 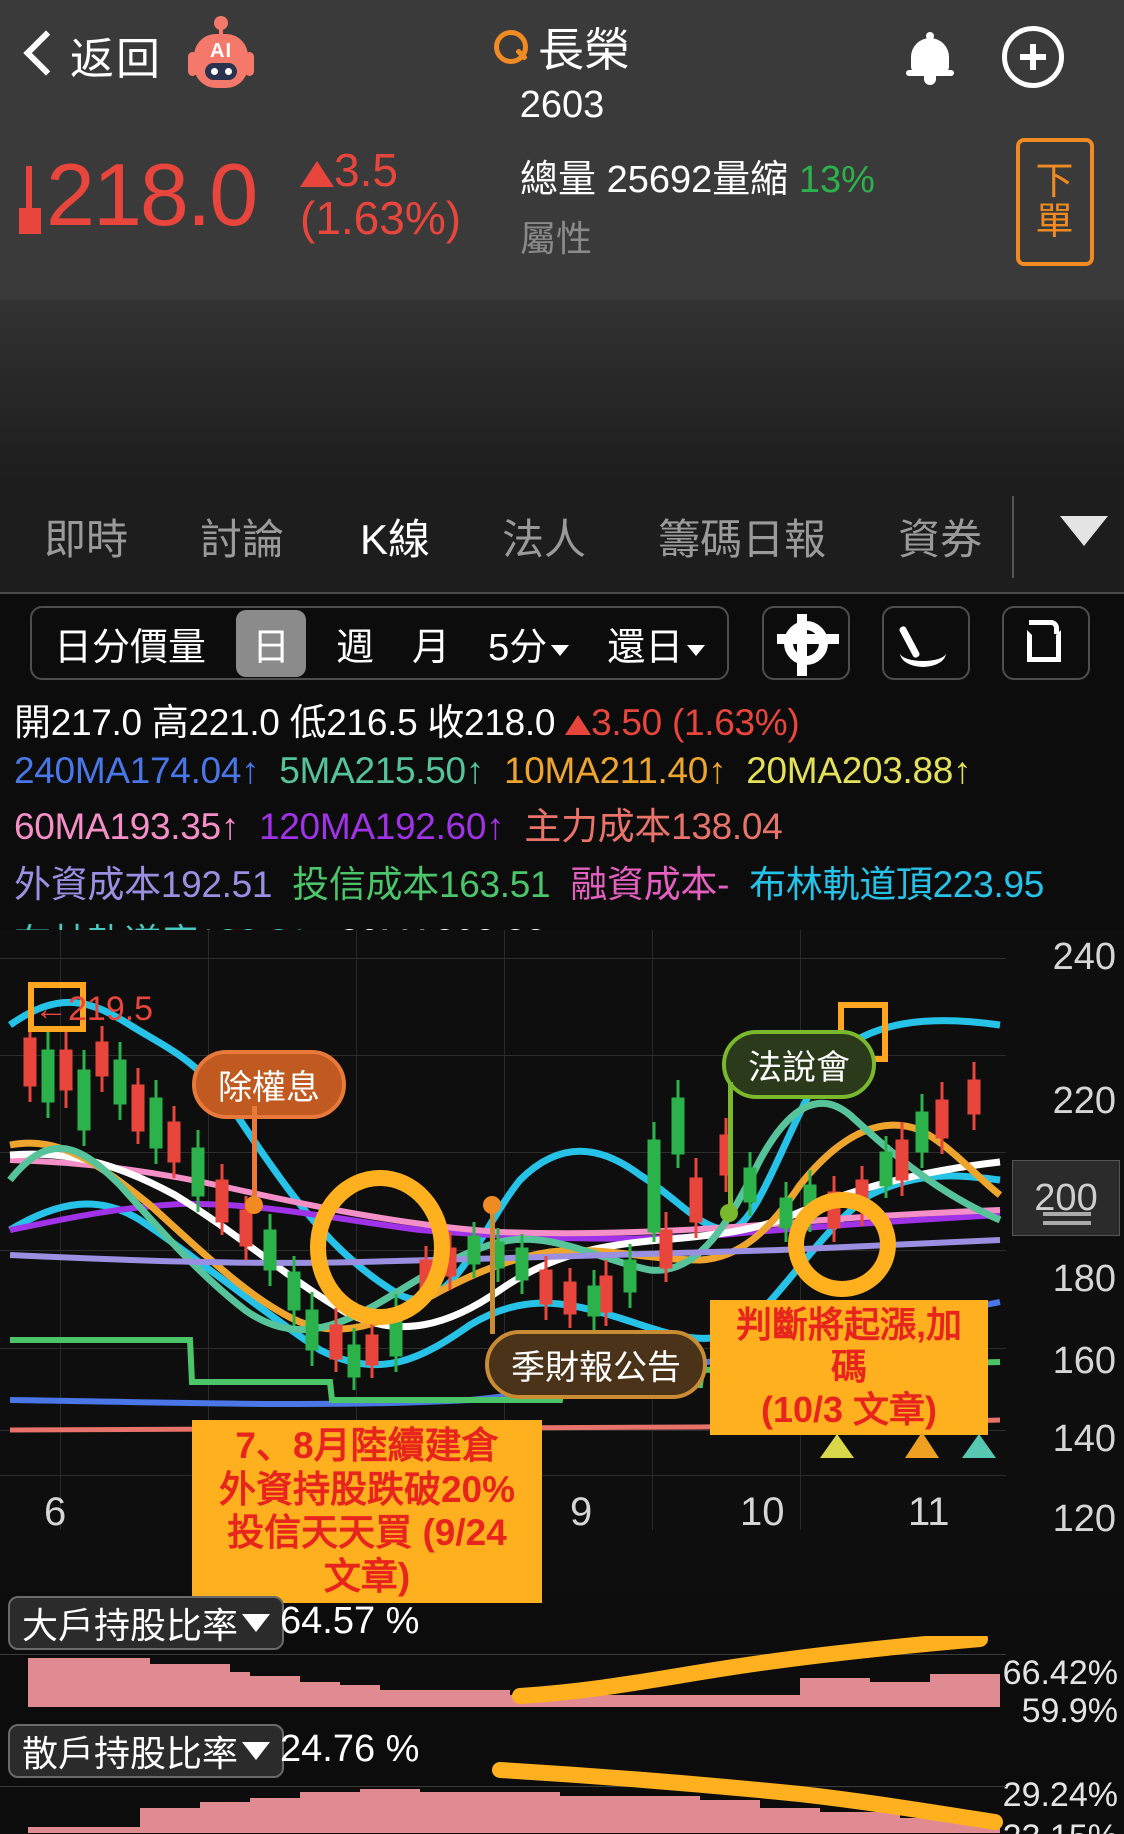 What do you see at coordinates (230, 826) in the screenshot?
I see `ma-60-arrow: ↑` at bounding box center [230, 826].